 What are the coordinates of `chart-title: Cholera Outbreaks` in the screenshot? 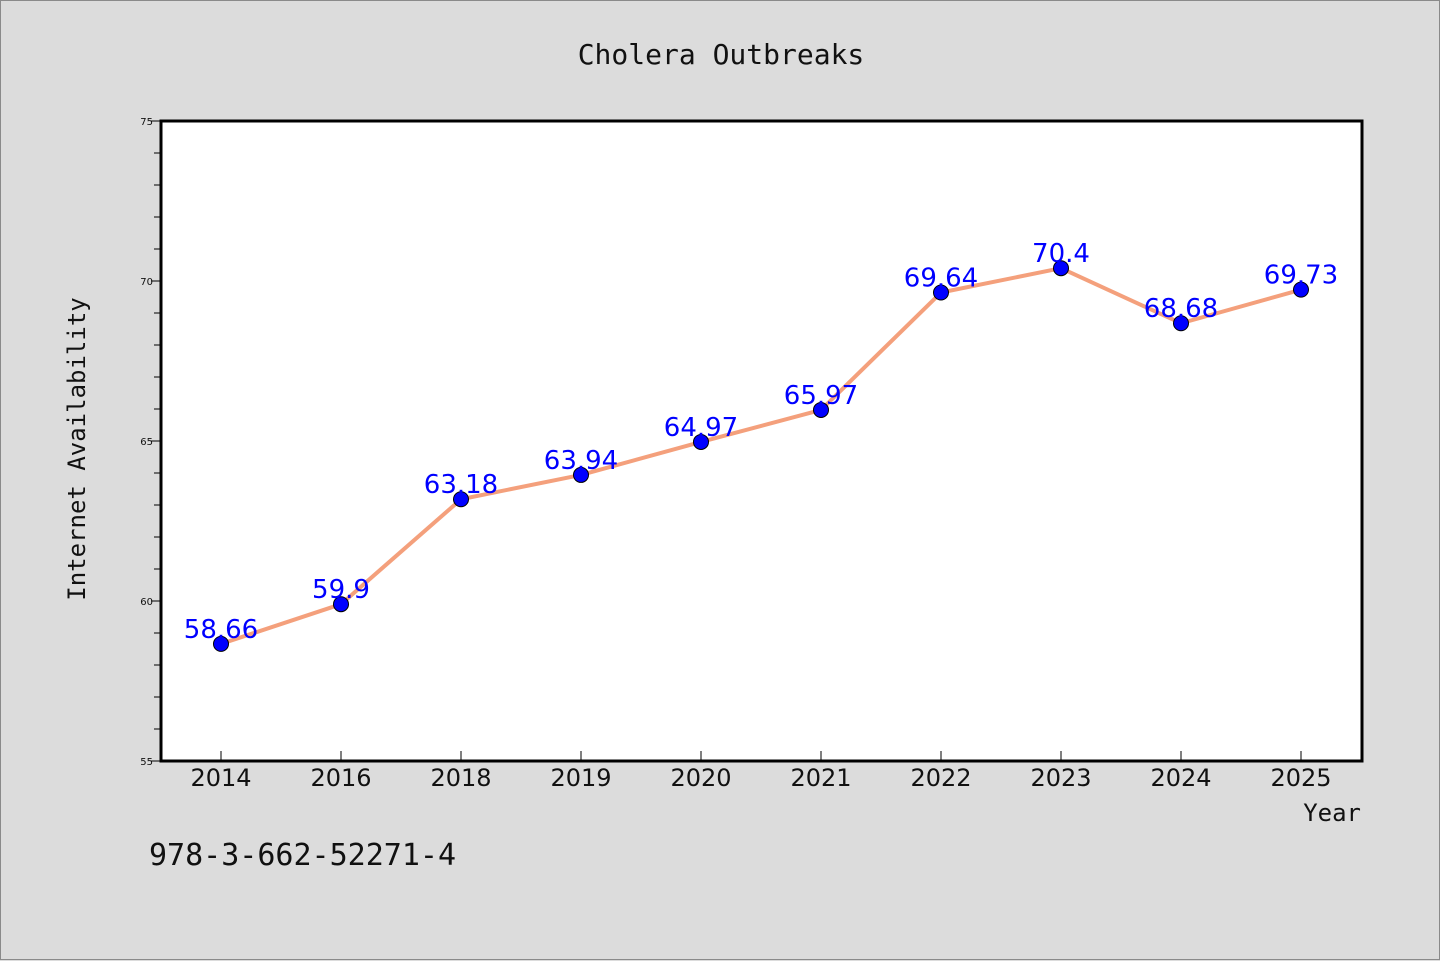 It's located at (721, 54).